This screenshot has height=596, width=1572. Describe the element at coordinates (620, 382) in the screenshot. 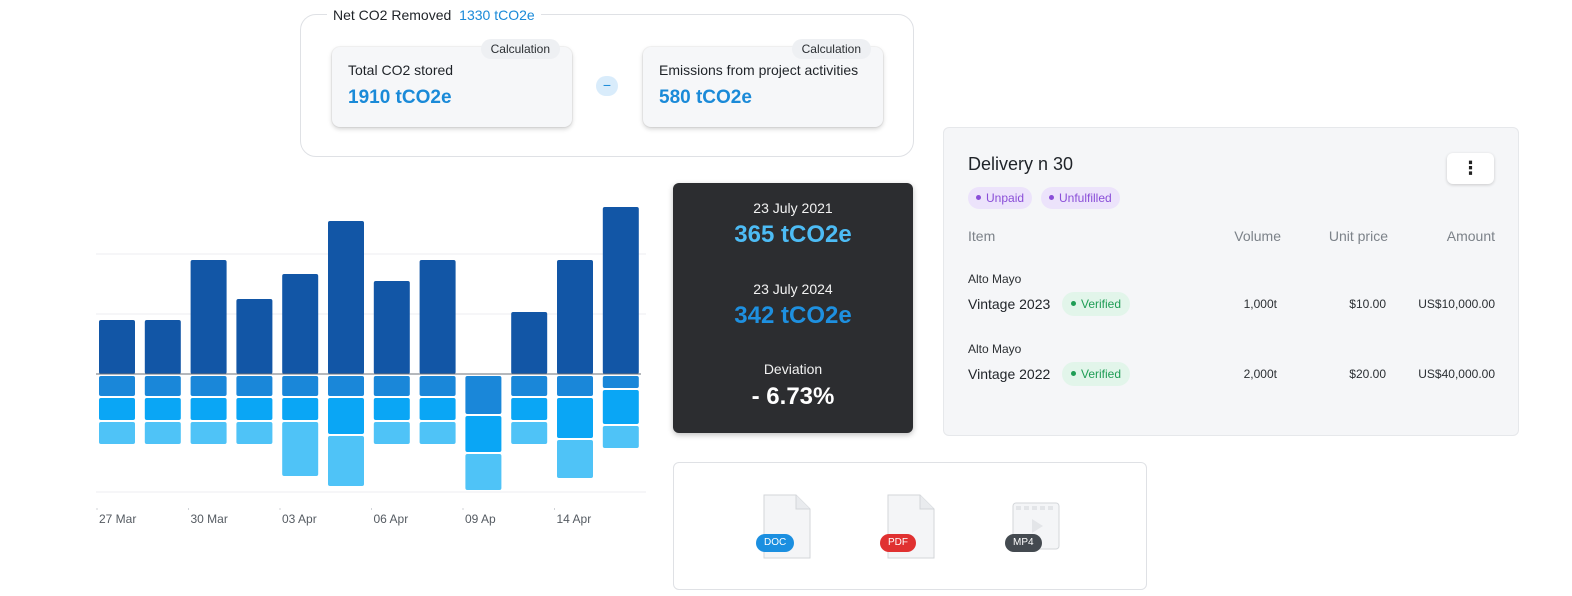

I see `bar-segment-15-apr-s2` at that location.